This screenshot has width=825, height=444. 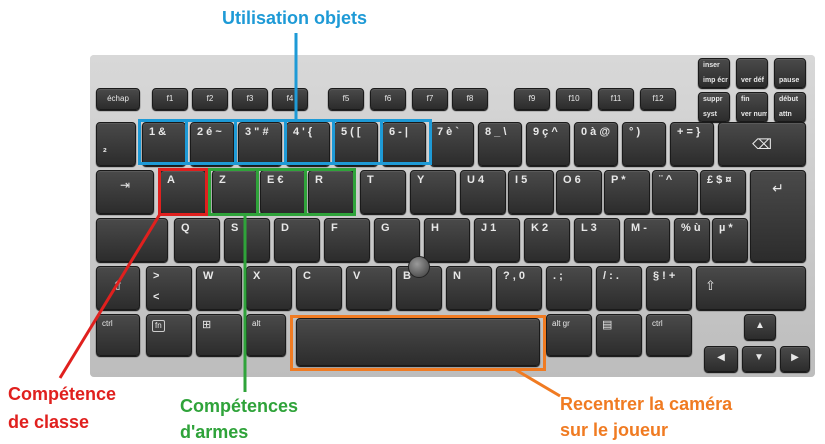 I want to click on key-ver-def: ver déf, so click(x=752, y=73).